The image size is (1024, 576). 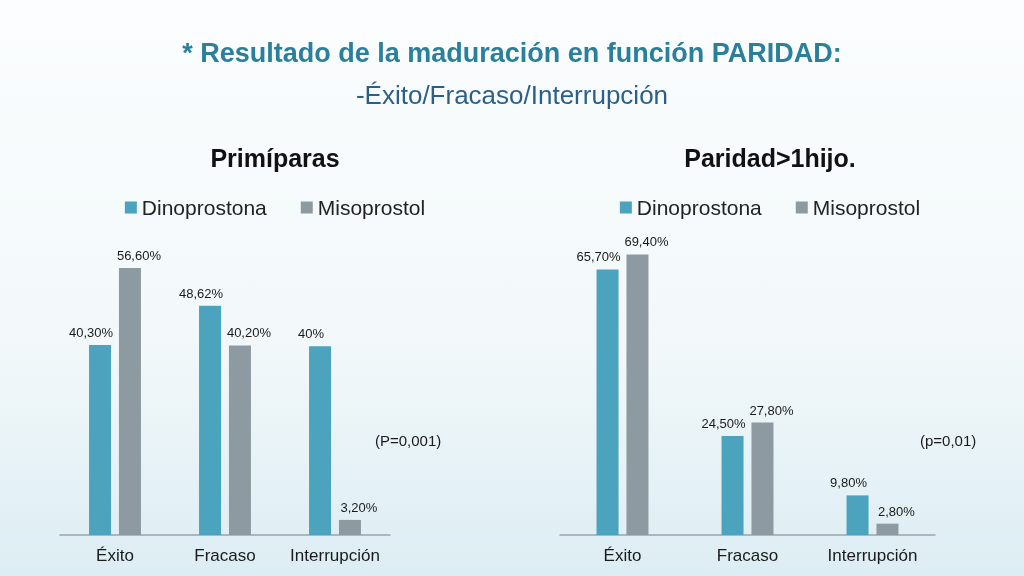 I want to click on data-label: 48,62%, so click(x=201, y=293).